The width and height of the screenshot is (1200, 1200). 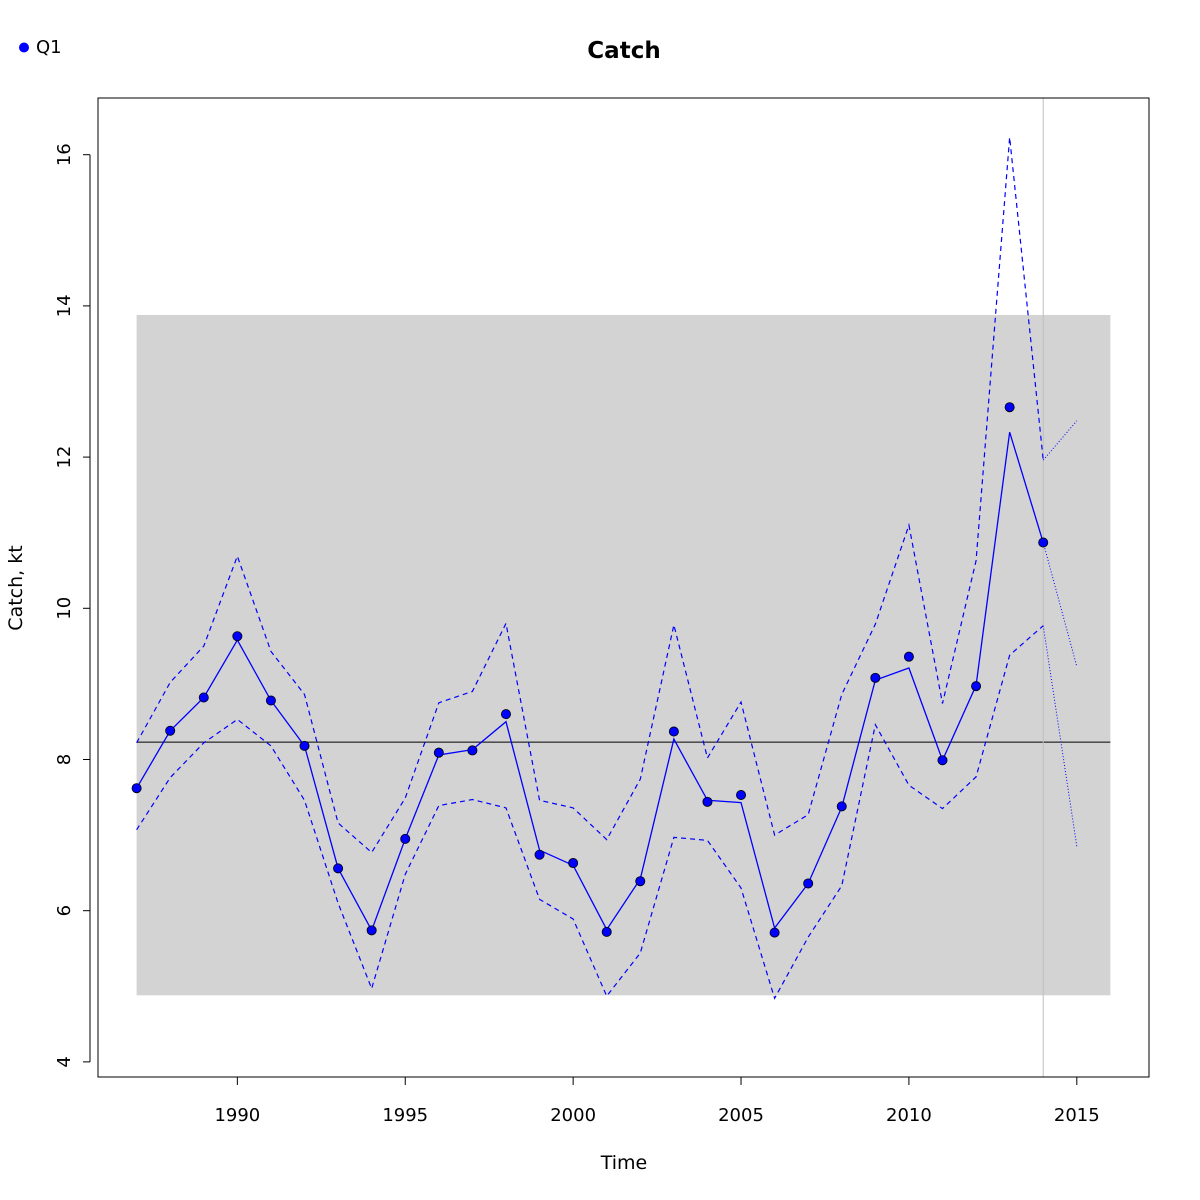 What do you see at coordinates (64, 759) in the screenshot?
I see `y-tick-label: 8` at bounding box center [64, 759].